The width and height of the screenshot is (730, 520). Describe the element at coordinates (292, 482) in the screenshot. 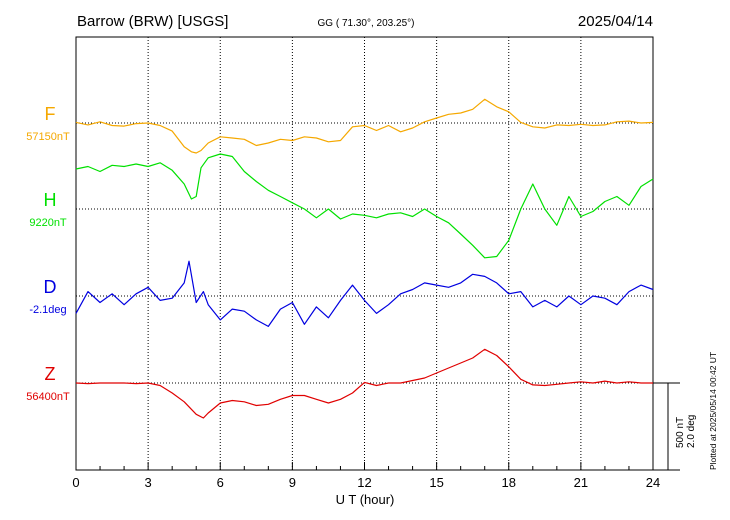

I see `x-tick-label: 9` at that location.